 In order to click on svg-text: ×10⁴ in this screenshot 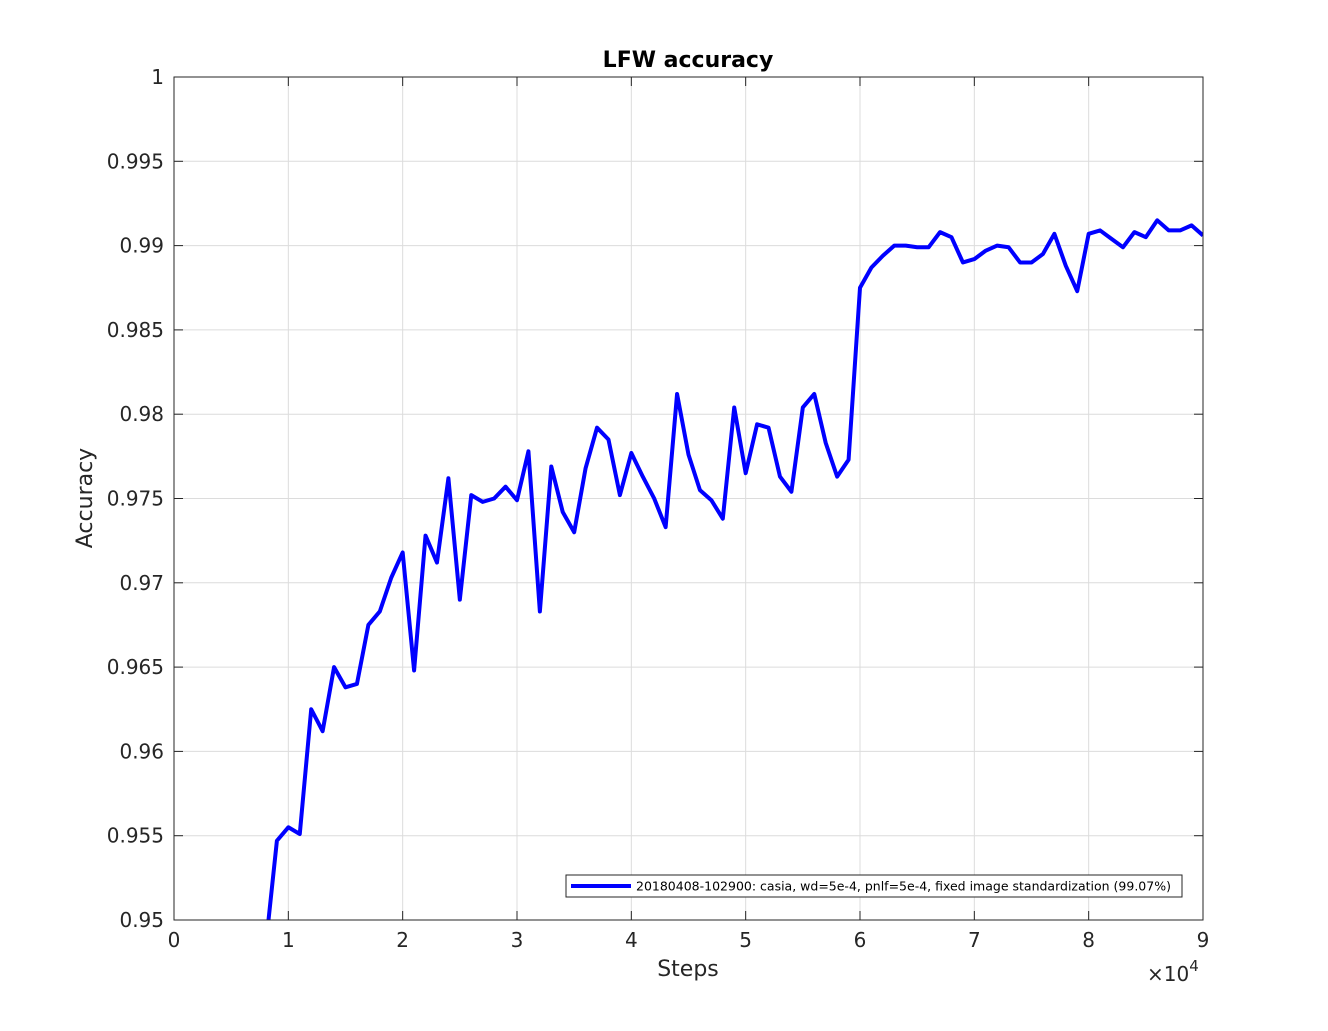, I will do `click(1173, 971)`.